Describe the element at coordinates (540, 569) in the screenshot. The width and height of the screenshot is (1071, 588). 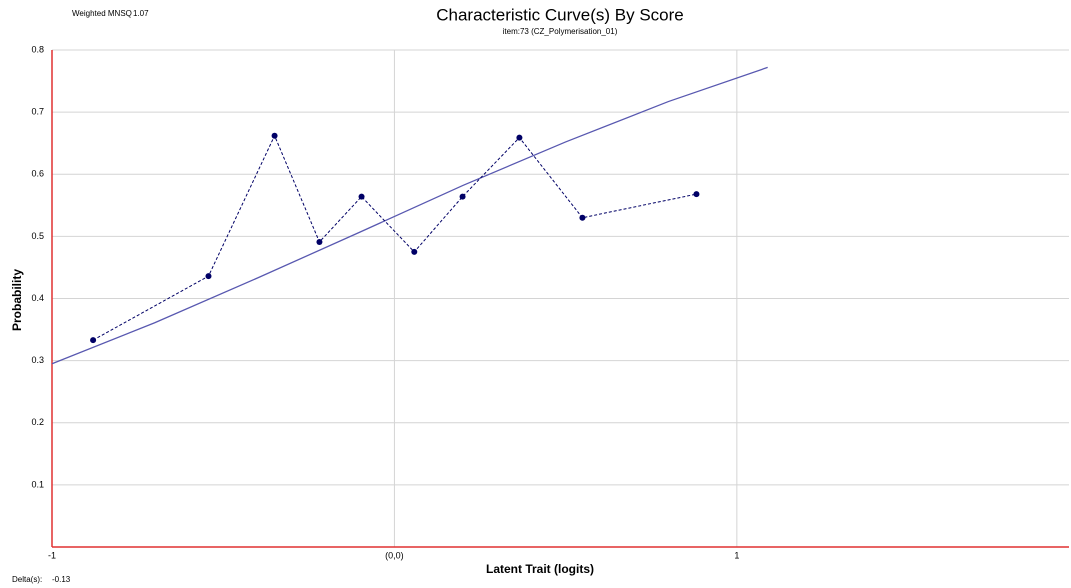
I see `x-axis-label: Latent Trait (logits)` at that location.